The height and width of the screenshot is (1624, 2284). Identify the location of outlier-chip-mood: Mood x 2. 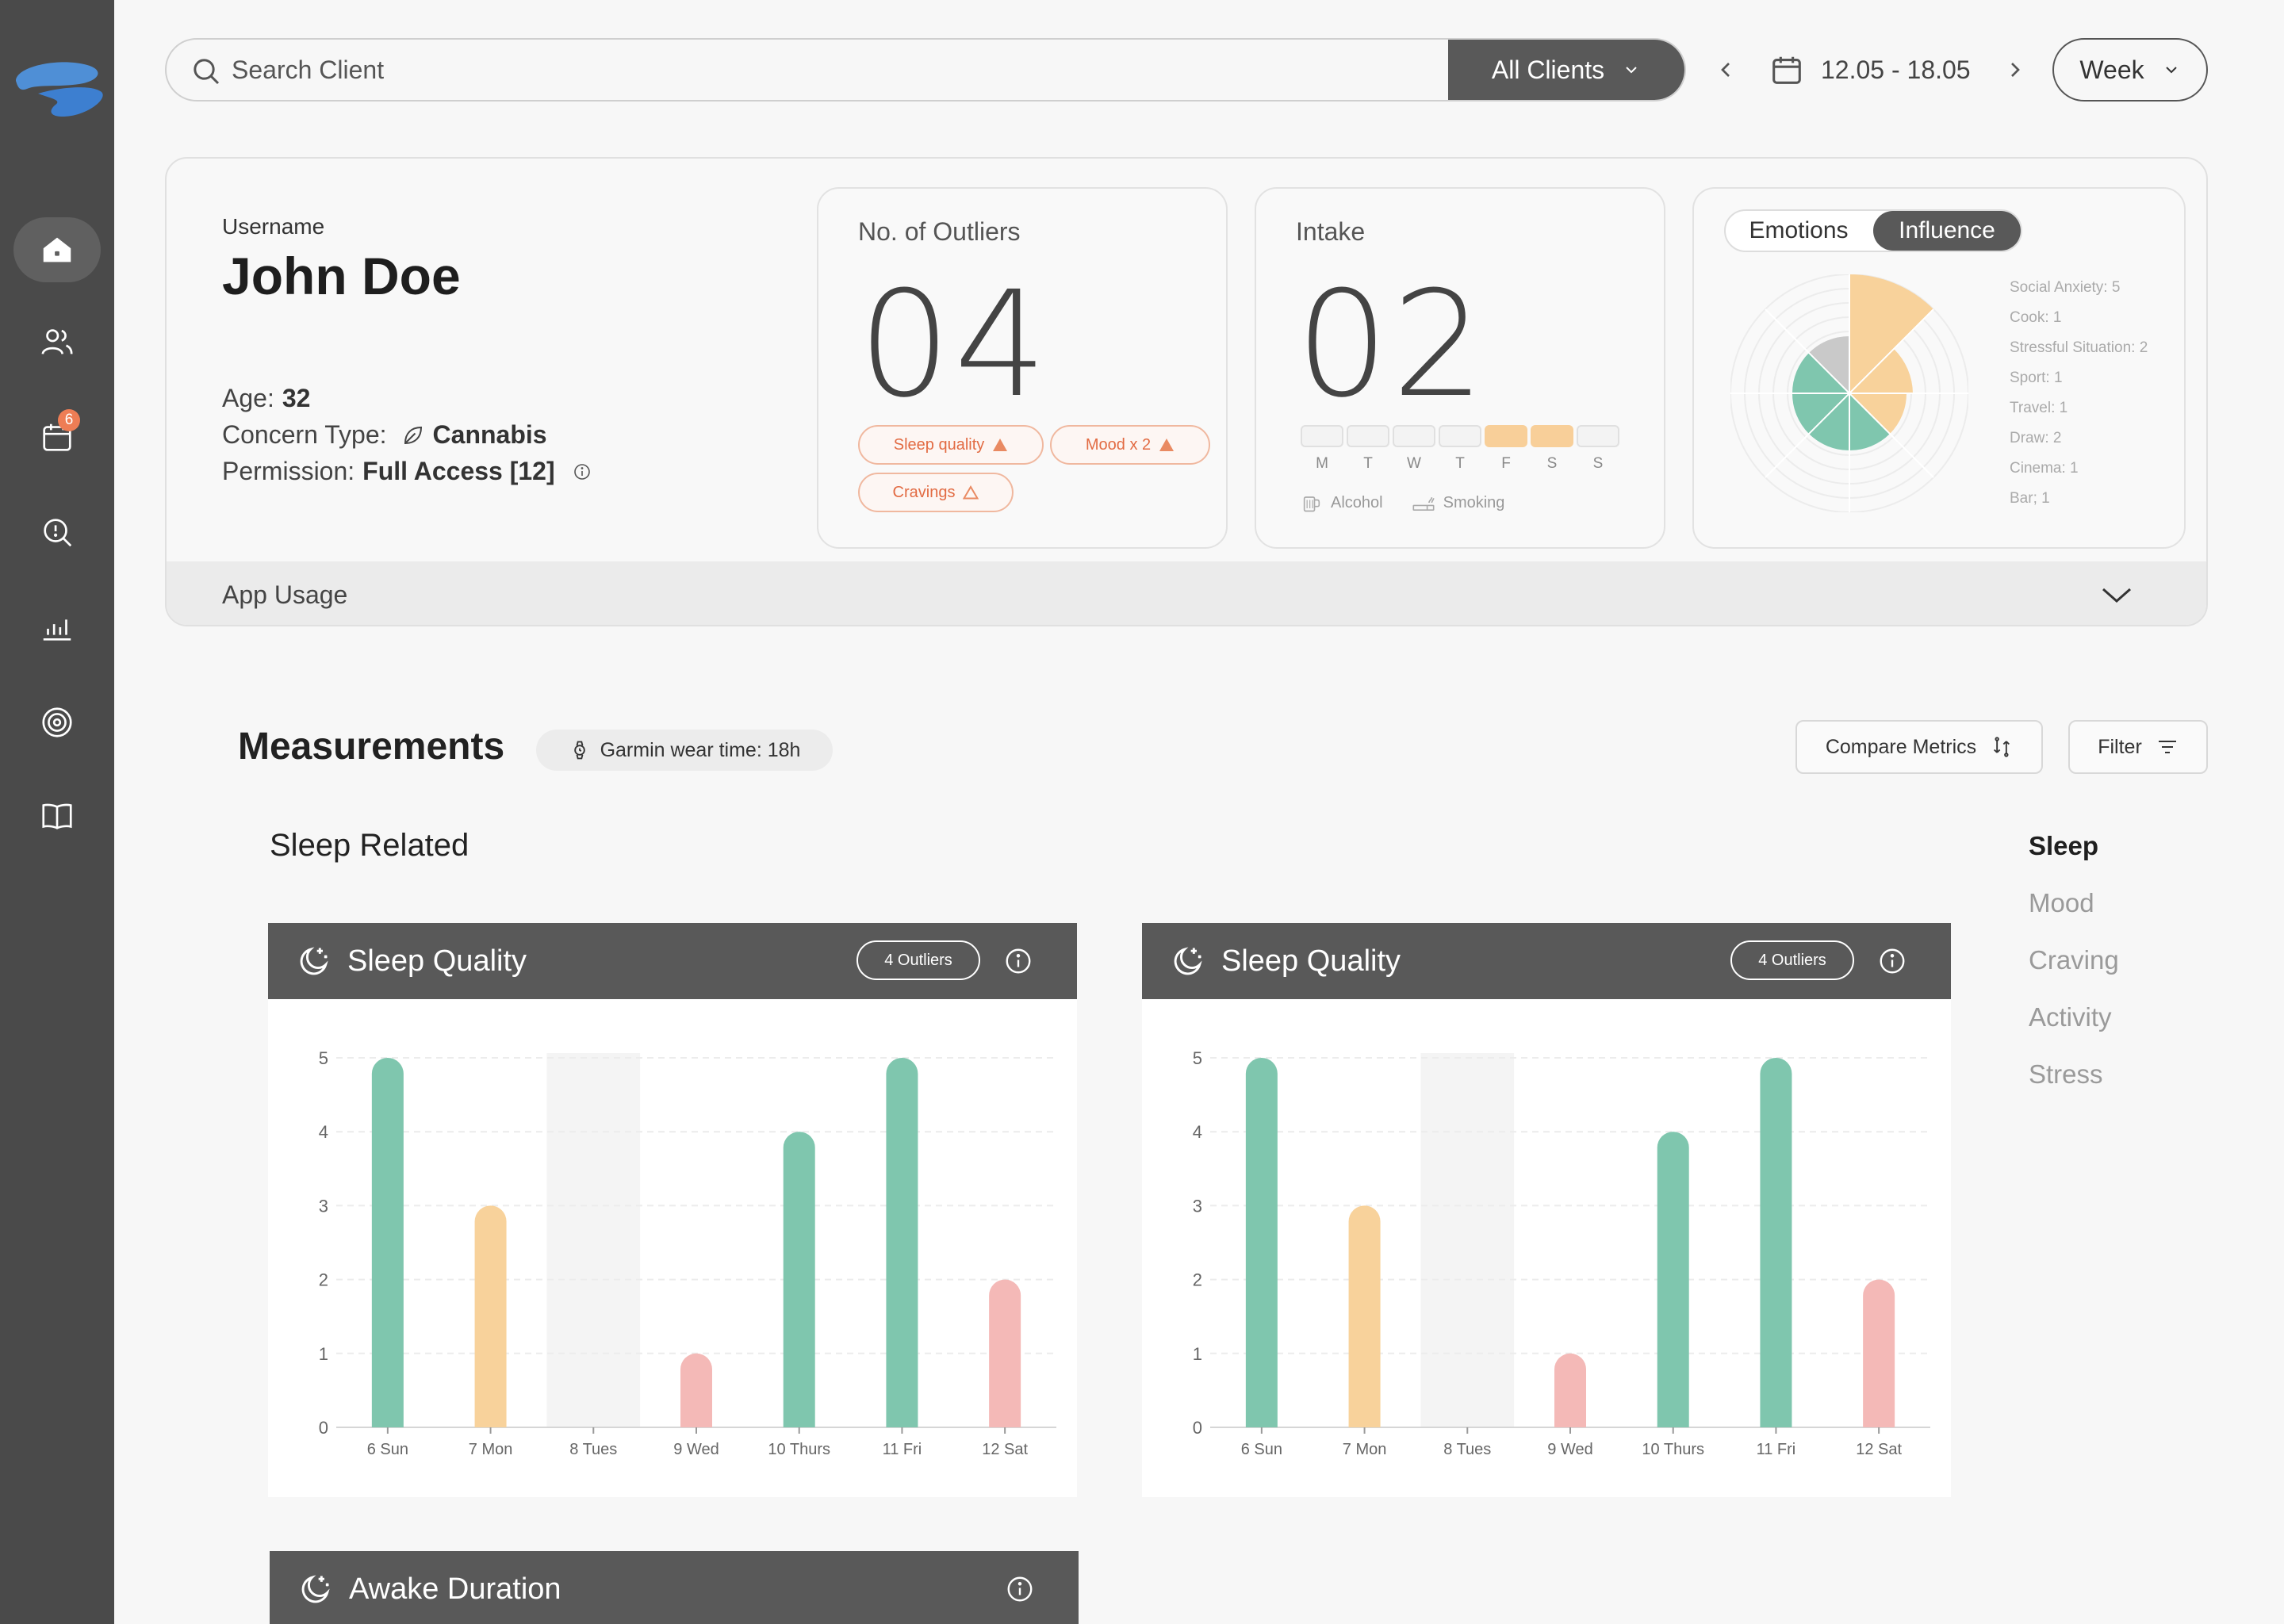
(1130, 445).